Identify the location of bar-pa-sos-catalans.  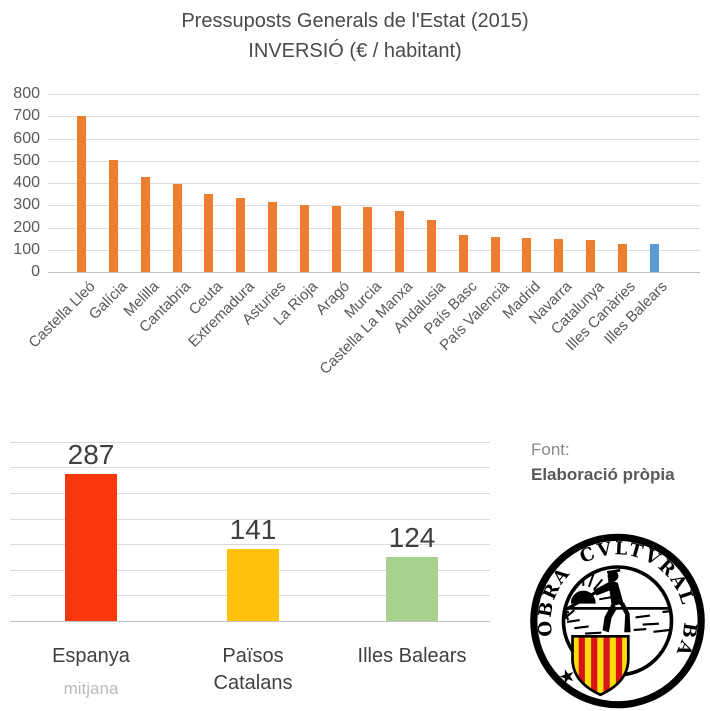
(253, 584).